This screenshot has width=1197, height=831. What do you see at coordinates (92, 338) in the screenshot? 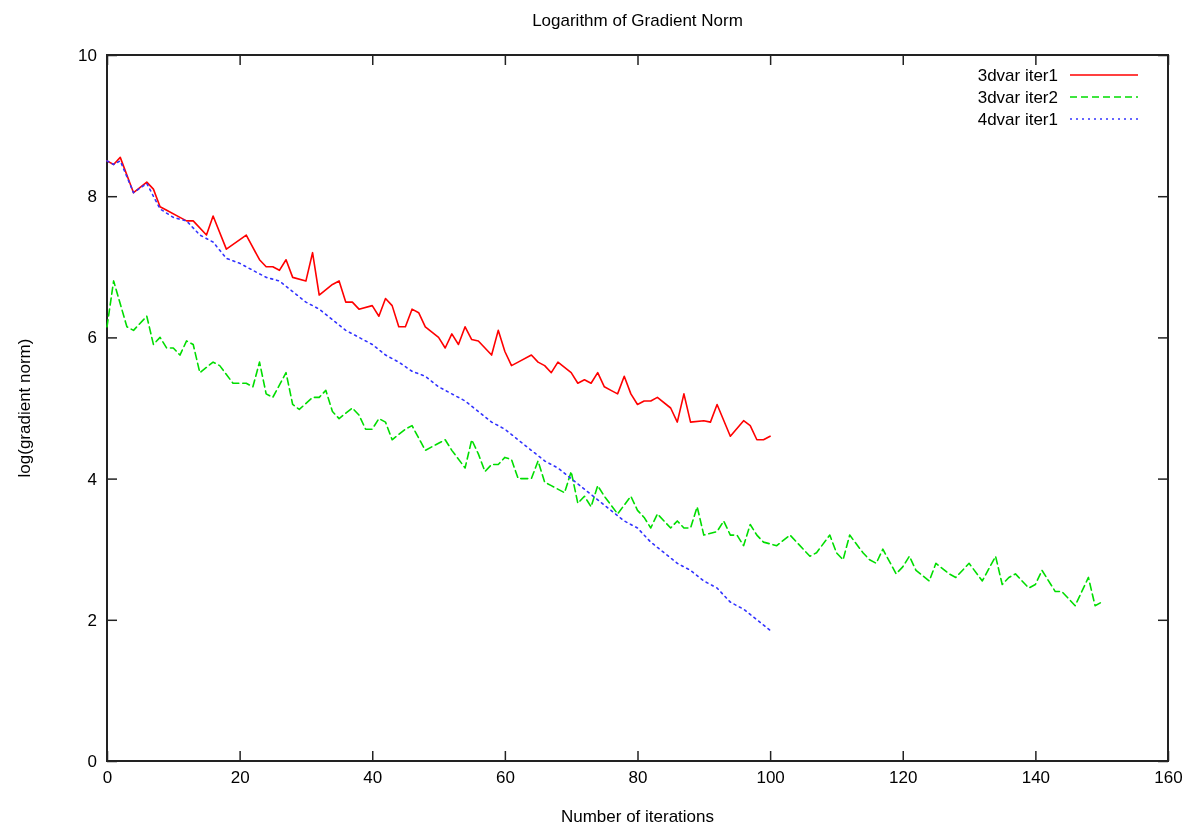
I see `y-tick-label: 6` at bounding box center [92, 338].